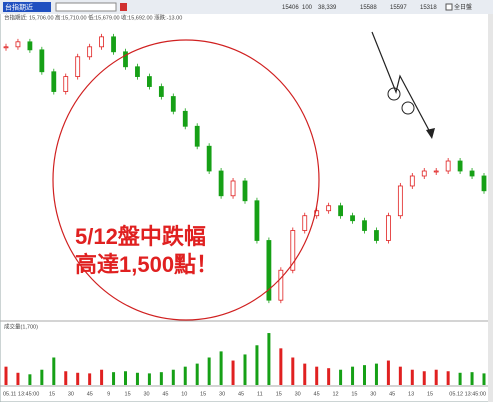 The height and width of the screenshot is (402, 493). Describe the element at coordinates (467, 394) in the screenshot. I see `x-end: 05.12 13:45:00` at that location.